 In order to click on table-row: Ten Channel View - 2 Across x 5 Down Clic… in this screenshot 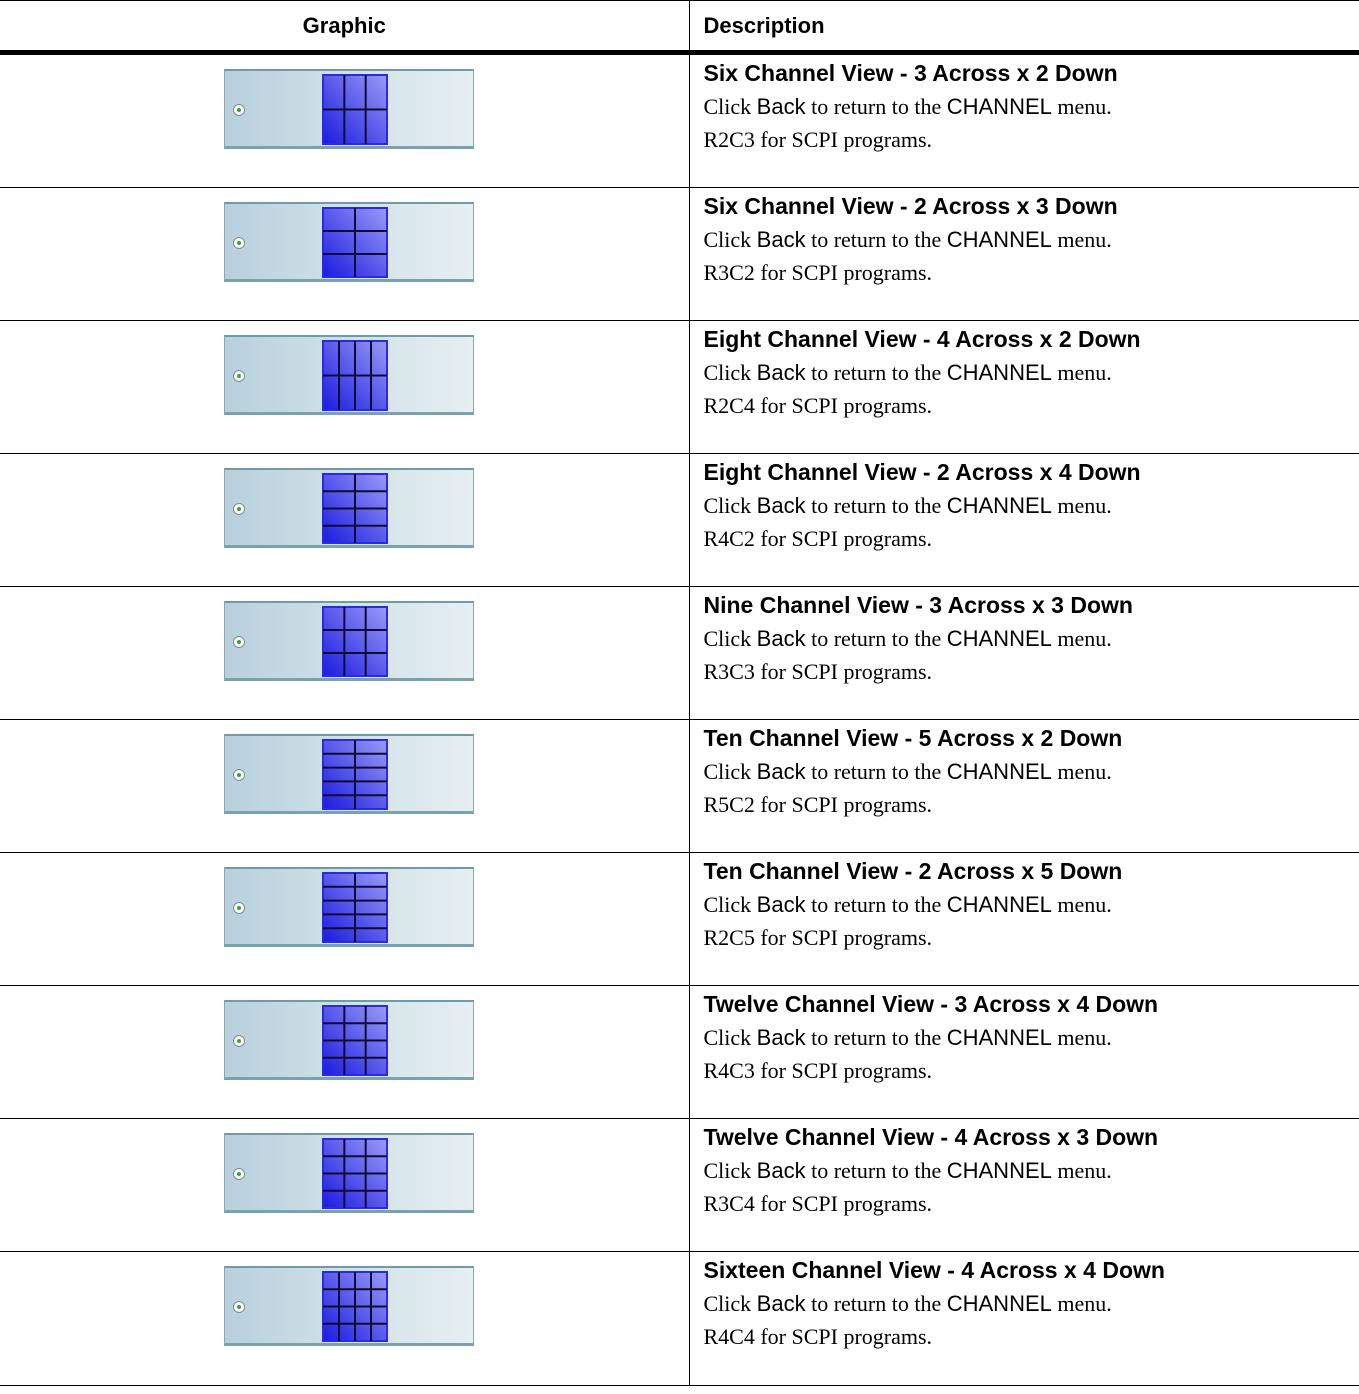, I will do `click(679, 919)`.